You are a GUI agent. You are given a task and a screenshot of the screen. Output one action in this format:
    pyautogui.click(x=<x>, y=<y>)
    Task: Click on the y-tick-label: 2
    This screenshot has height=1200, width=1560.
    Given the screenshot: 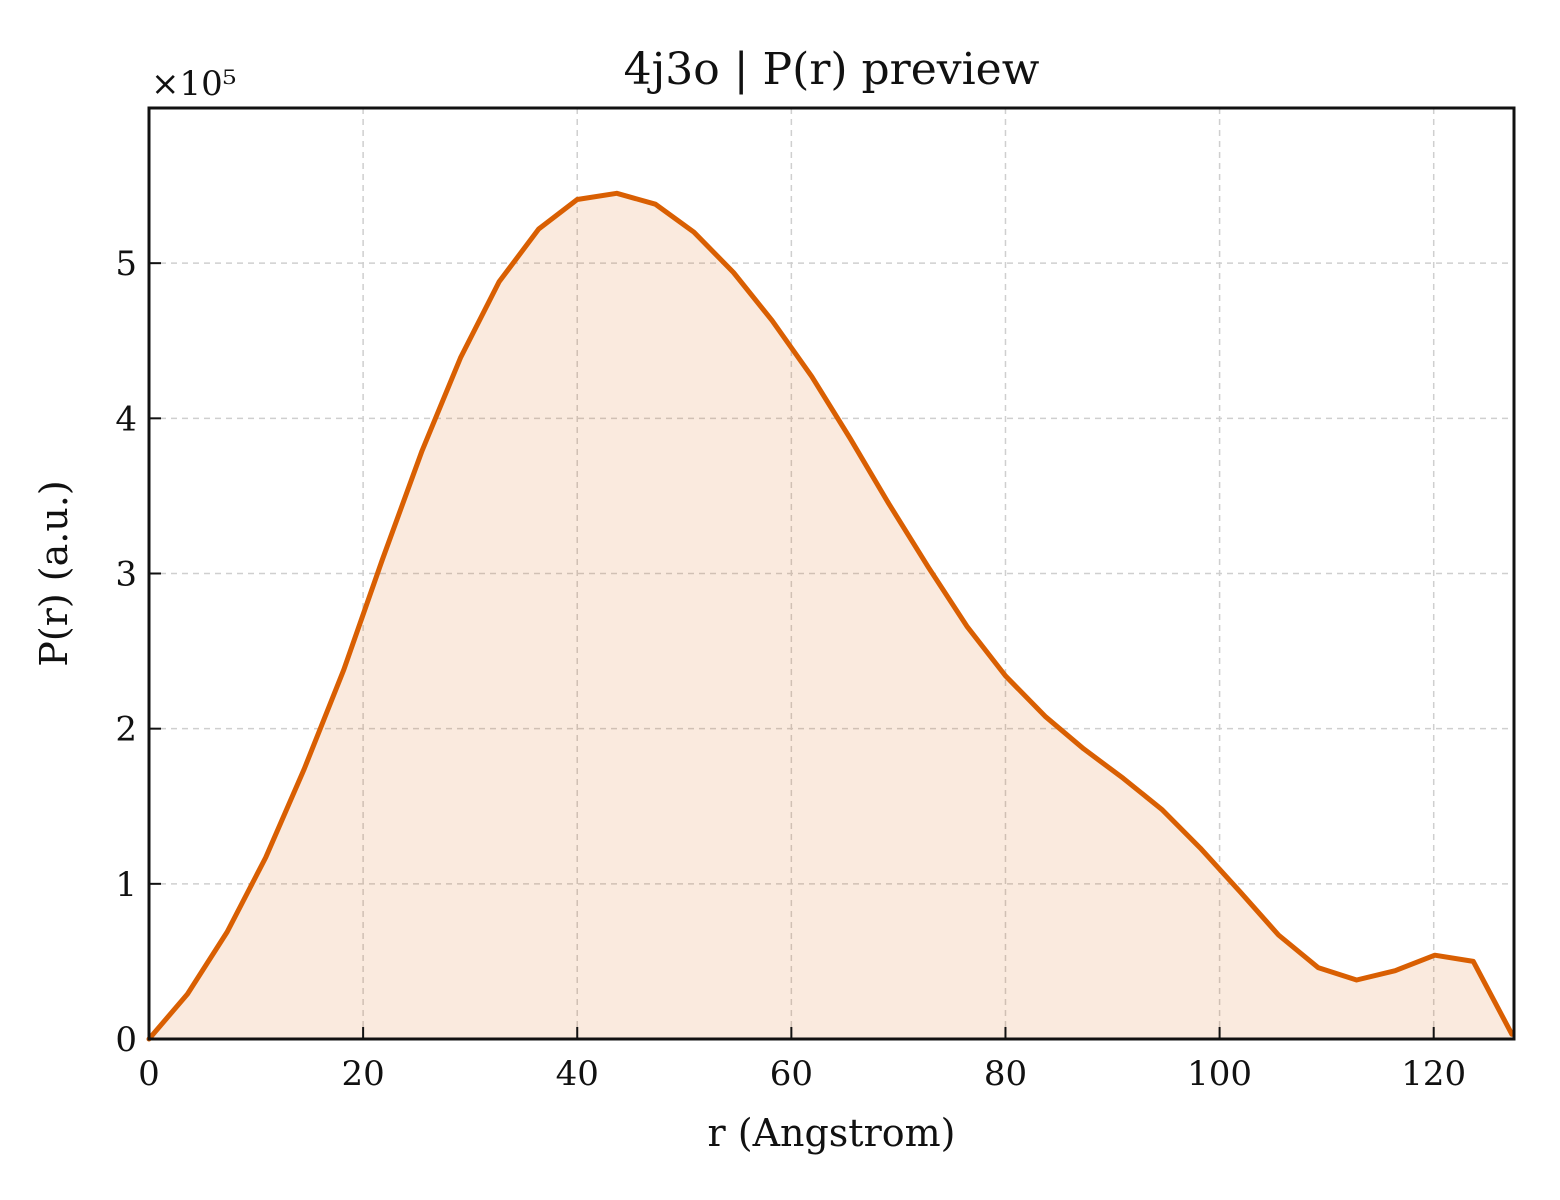 What is the action you would take?
    pyautogui.click(x=126, y=730)
    